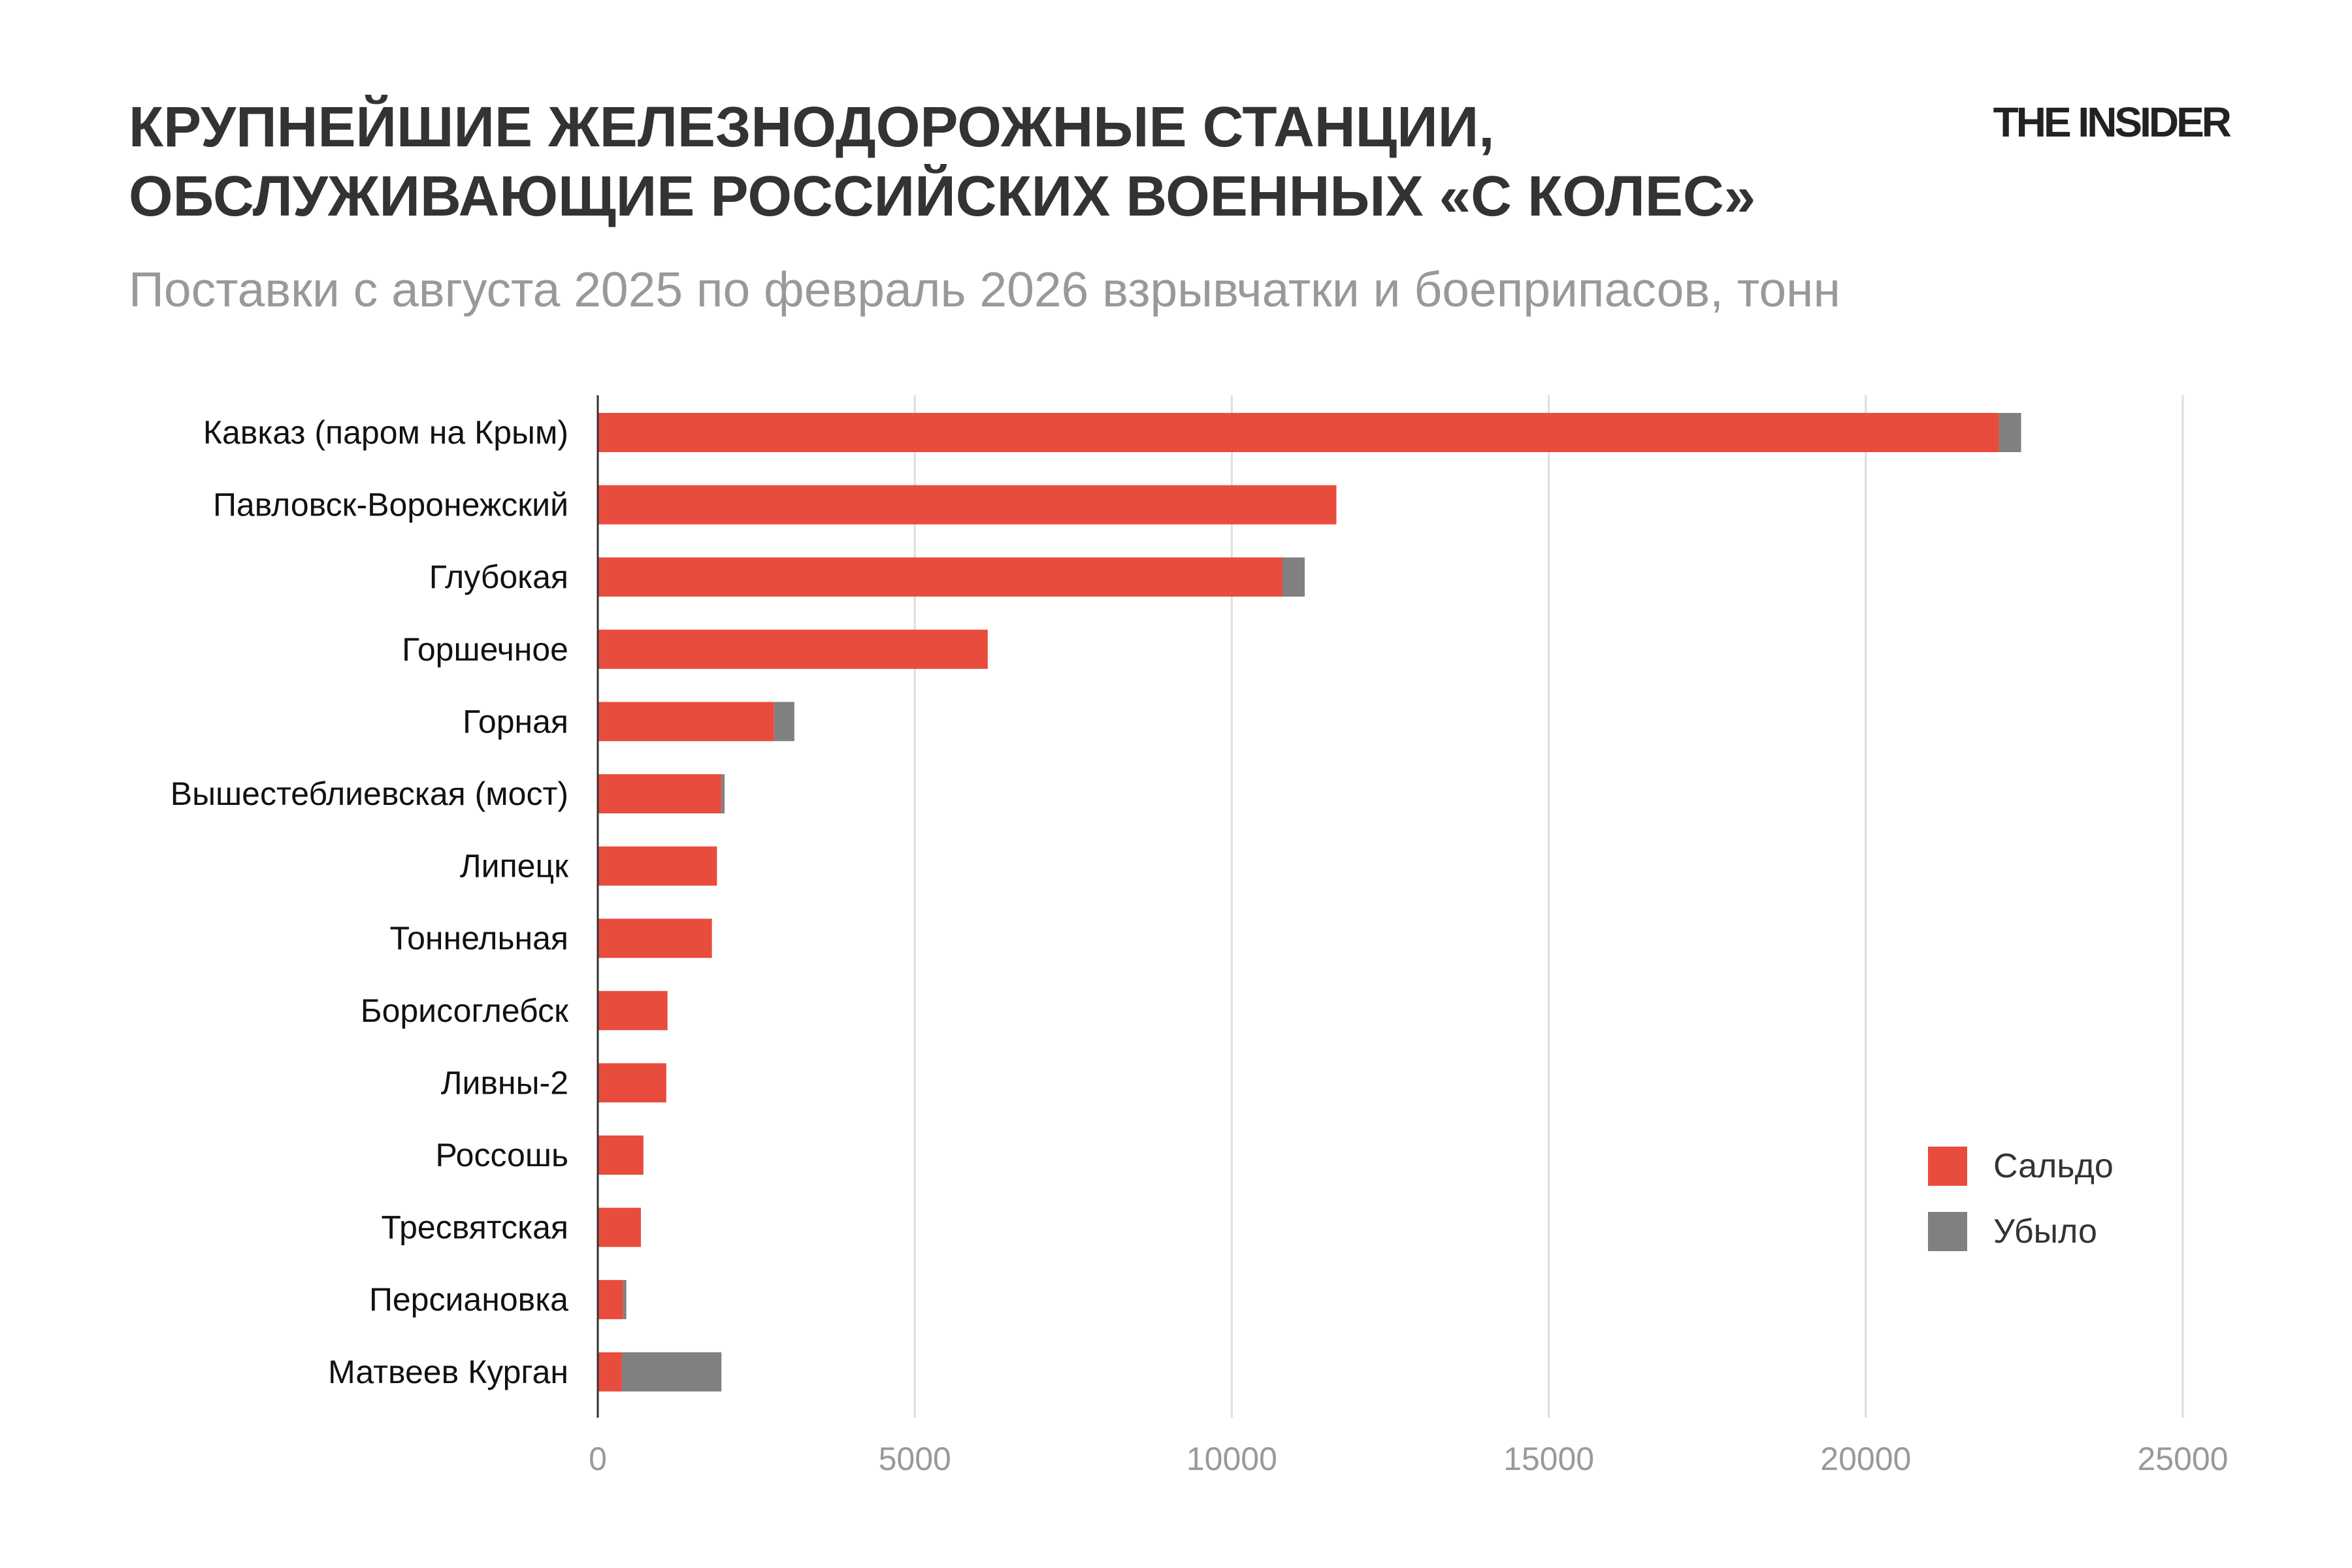  I want to click on legend-label-ubylo: Убыло, so click(2045, 1231).